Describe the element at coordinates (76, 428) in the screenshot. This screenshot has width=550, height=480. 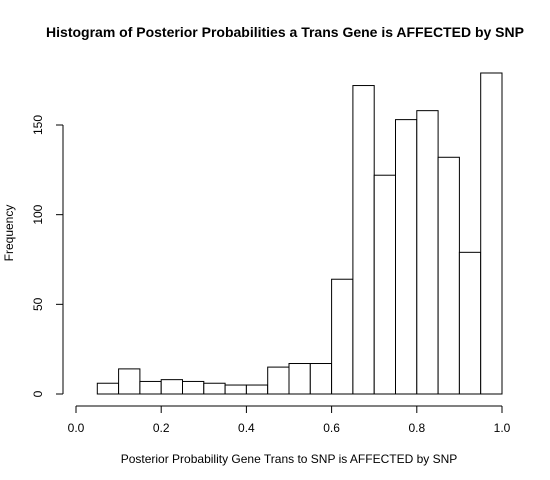
I see `x-tick-label-0: 0.0` at that location.